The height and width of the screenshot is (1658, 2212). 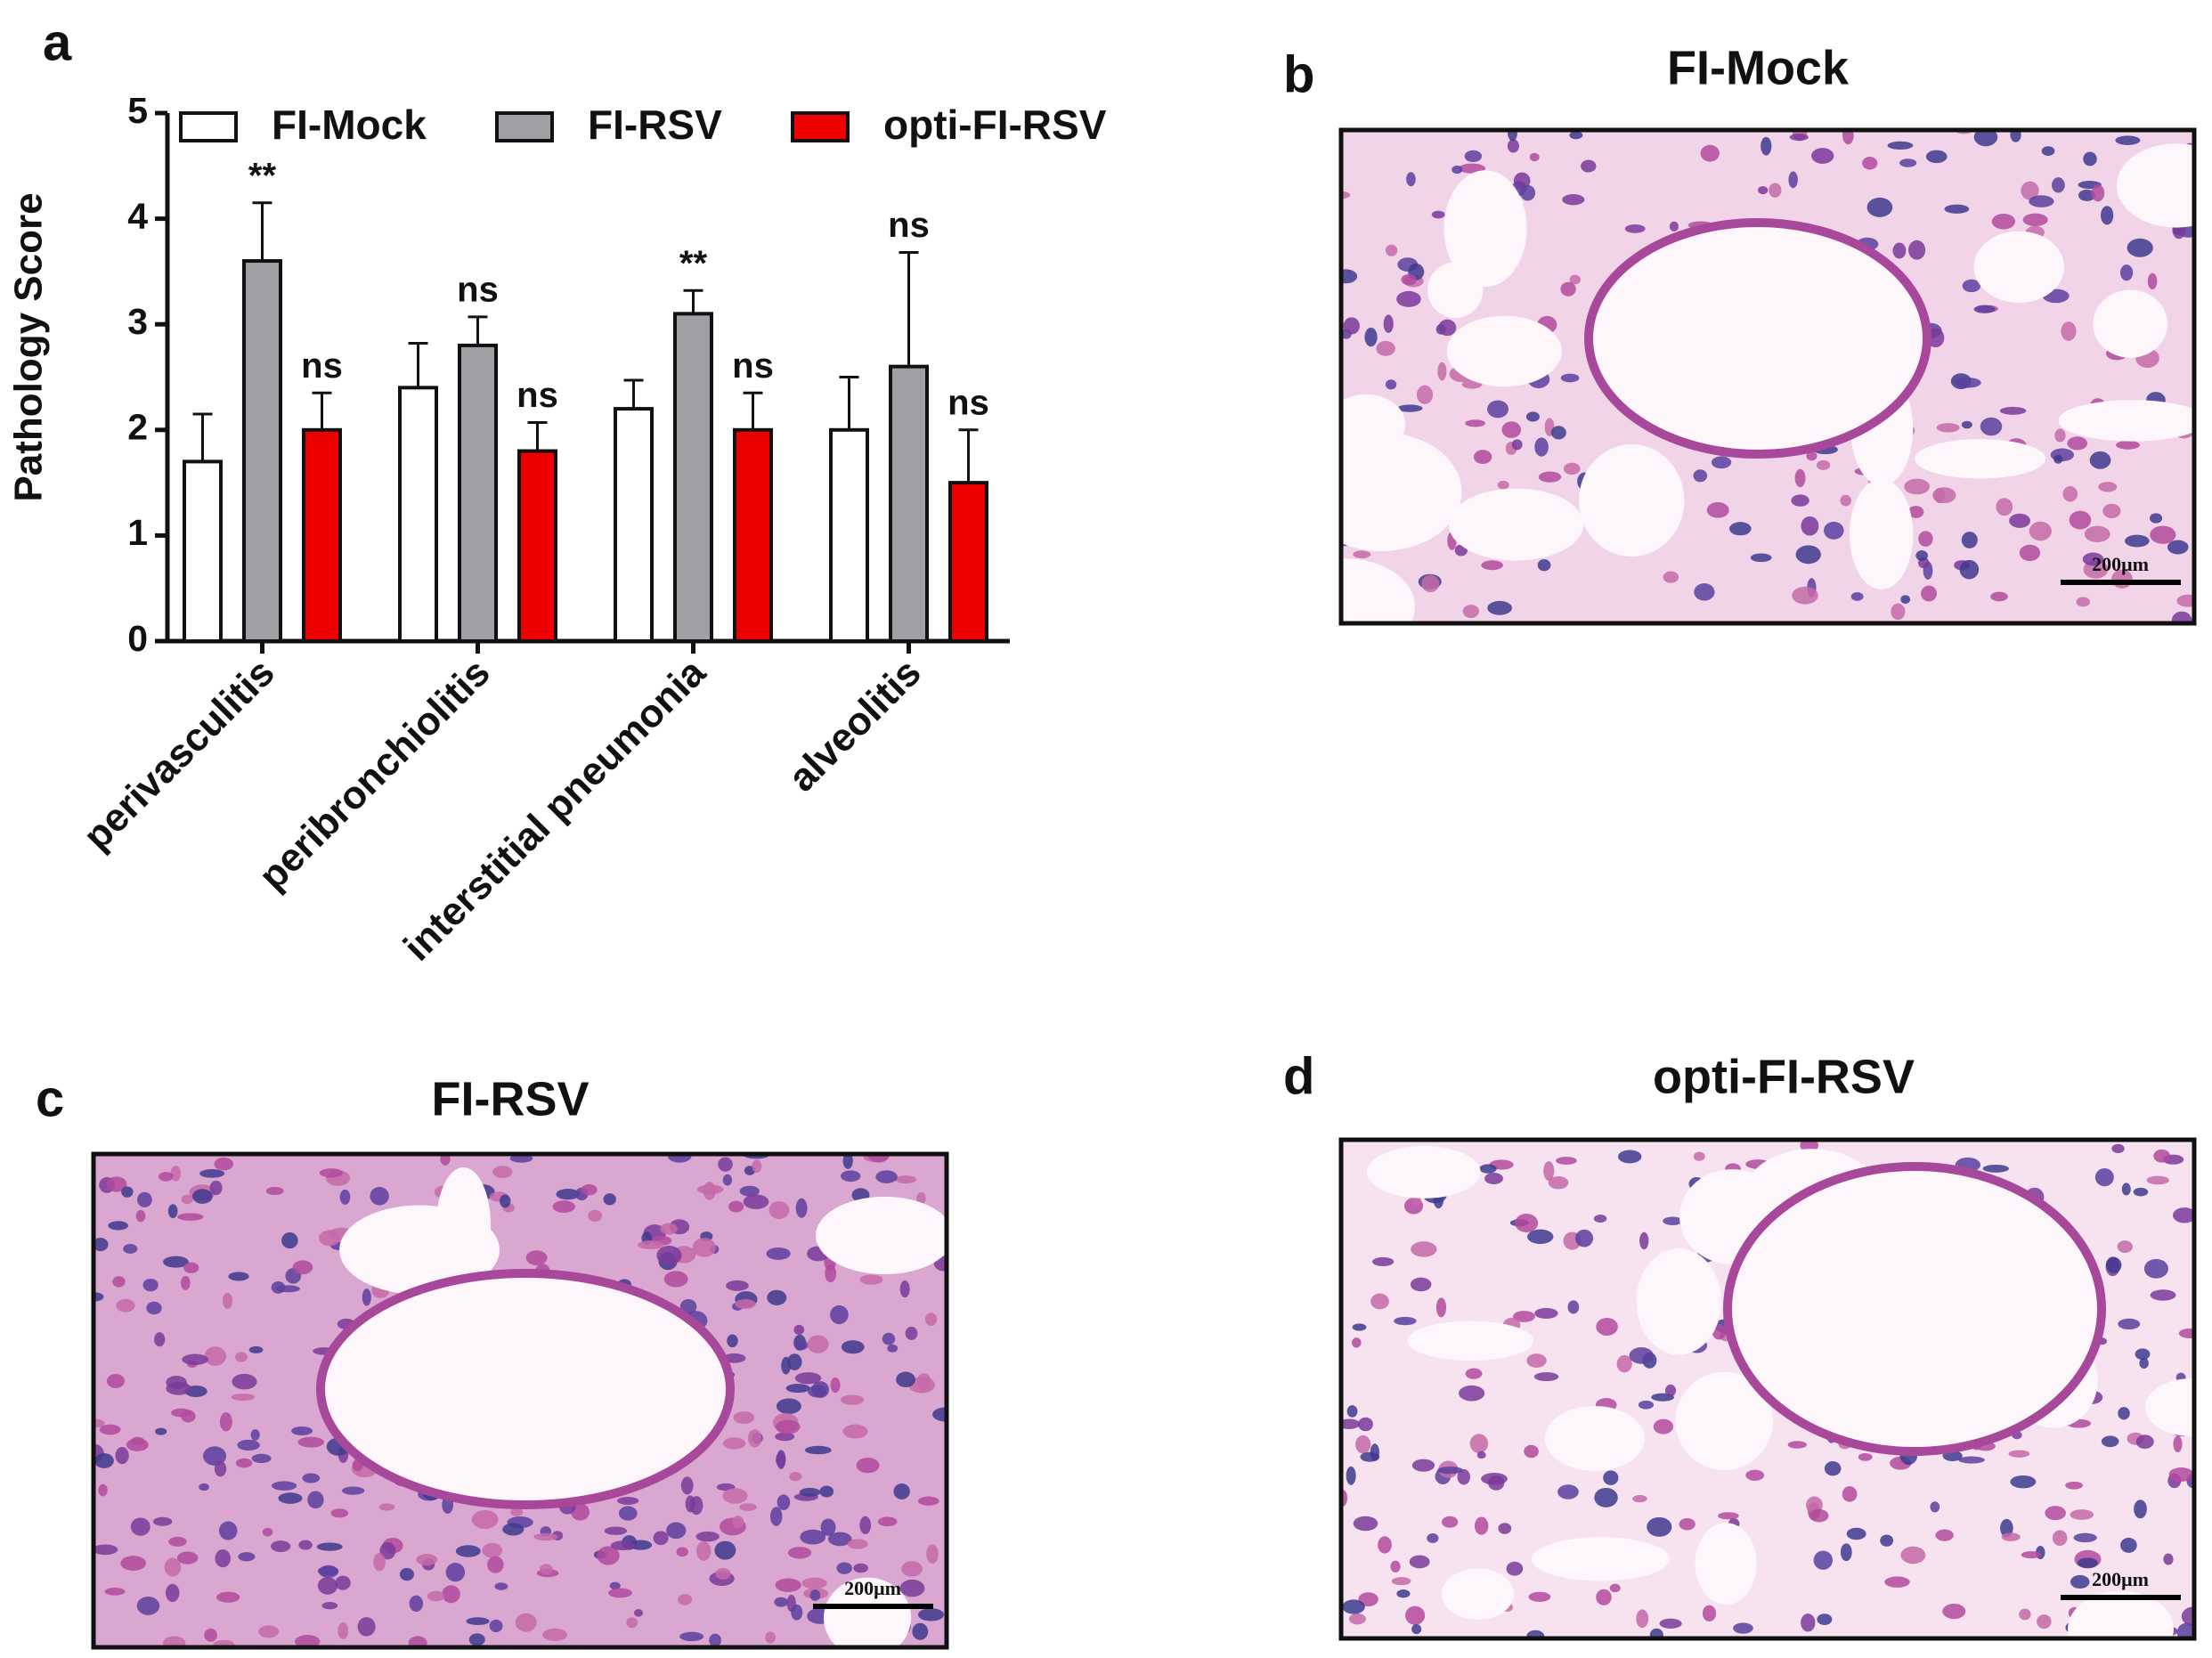 What do you see at coordinates (179, 755) in the screenshot?
I see `x-tick-label: perivasculitis` at bounding box center [179, 755].